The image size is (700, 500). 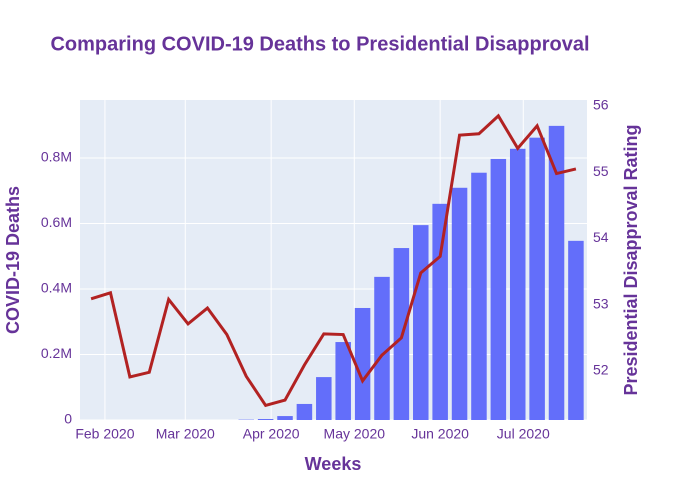 I want to click on y2-tick-label: 53, so click(x=601, y=303).